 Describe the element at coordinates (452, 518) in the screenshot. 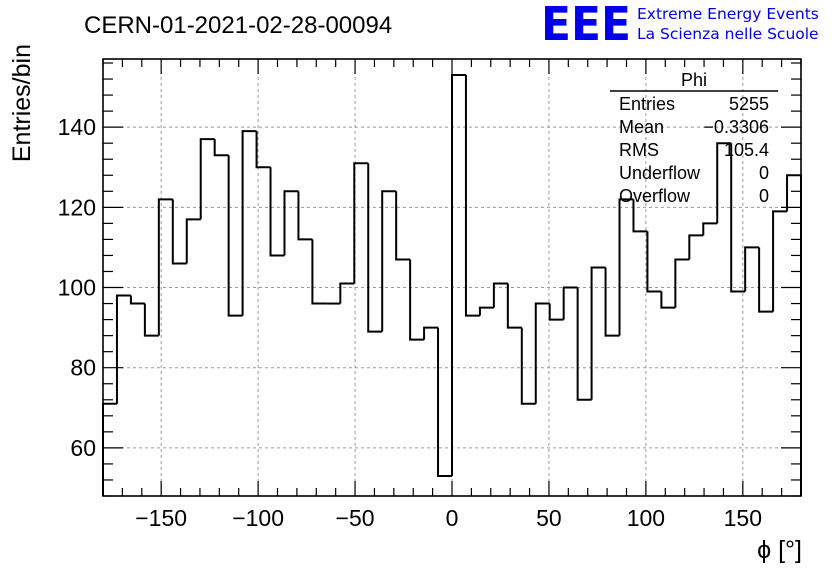

I see `x-tick-label: 0` at that location.